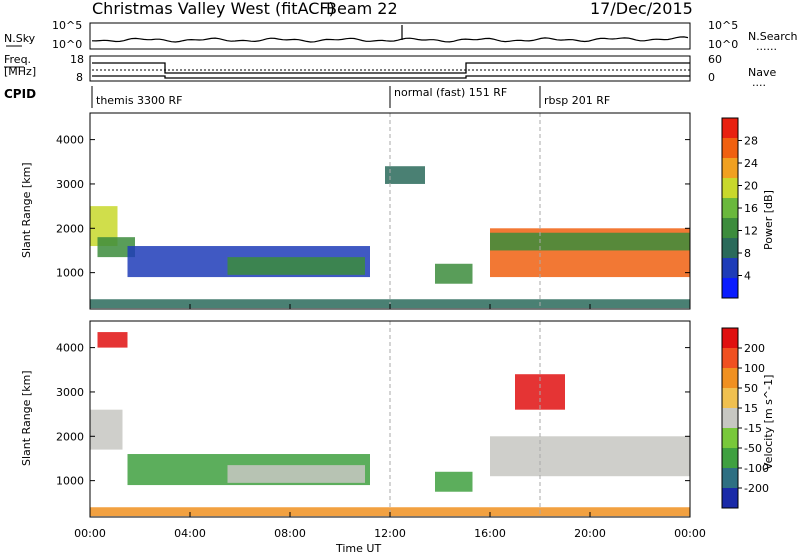 This screenshot has height=554, width=800. What do you see at coordinates (70, 348) in the screenshot?
I see `velocity-ytick-label-3: 4000` at bounding box center [70, 348].